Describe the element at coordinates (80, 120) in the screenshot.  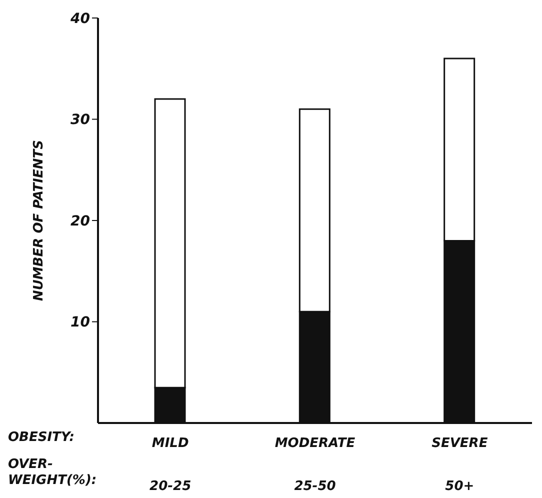
I see `y-tick-label: 30` at that location.